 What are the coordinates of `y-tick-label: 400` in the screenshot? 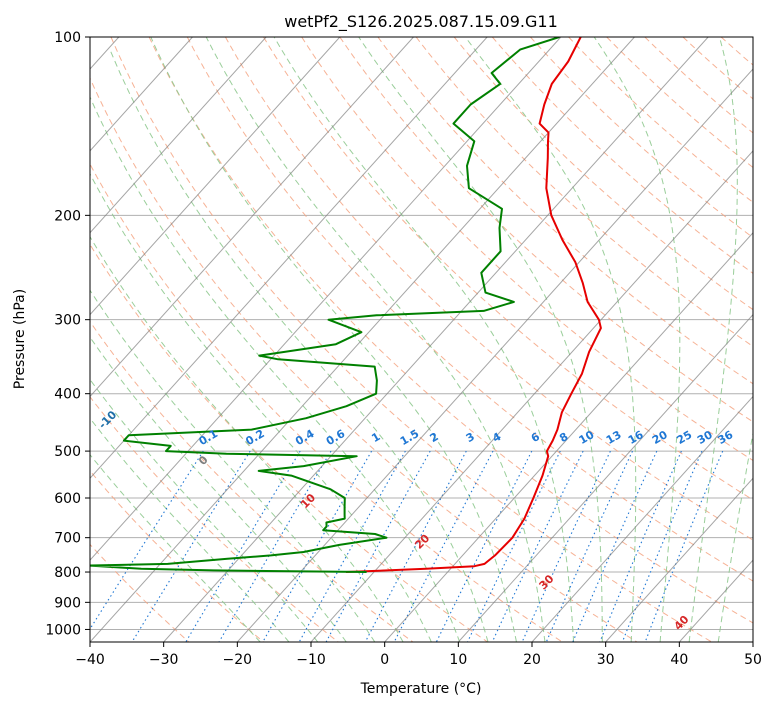 It's located at (67, 395).